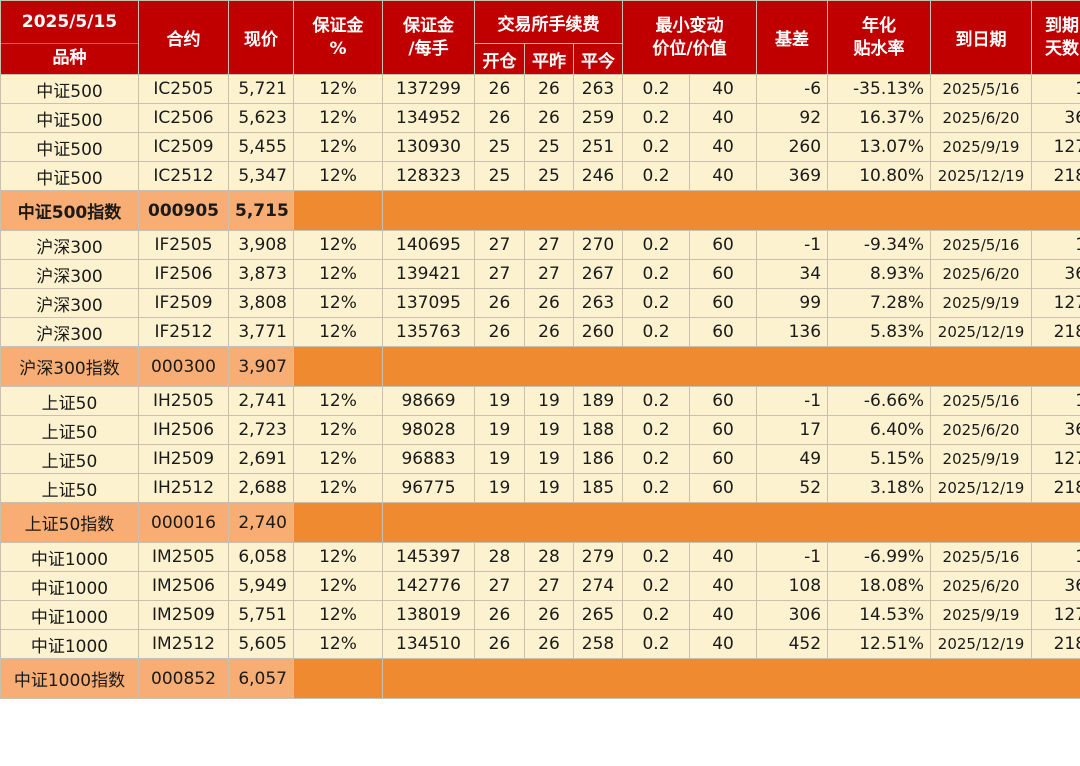 This screenshot has height=766, width=1080. I want to click on cell-price: 2,741, so click(261, 401).